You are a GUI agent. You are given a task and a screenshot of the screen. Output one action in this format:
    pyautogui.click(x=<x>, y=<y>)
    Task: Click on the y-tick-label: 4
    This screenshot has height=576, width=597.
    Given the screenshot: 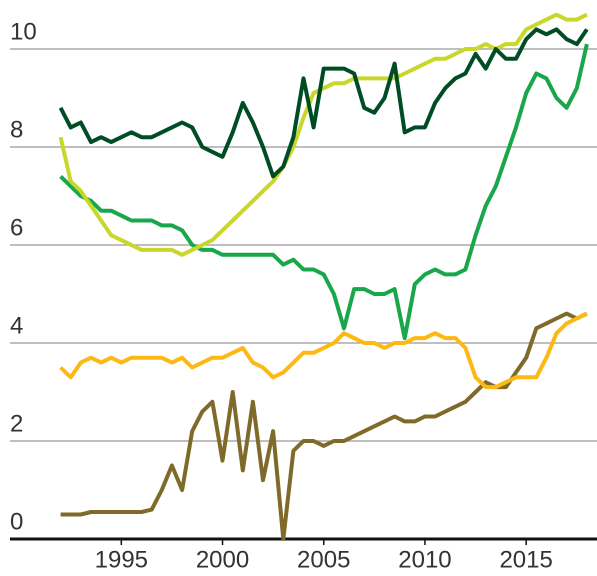 What is the action you would take?
    pyautogui.click(x=16, y=325)
    